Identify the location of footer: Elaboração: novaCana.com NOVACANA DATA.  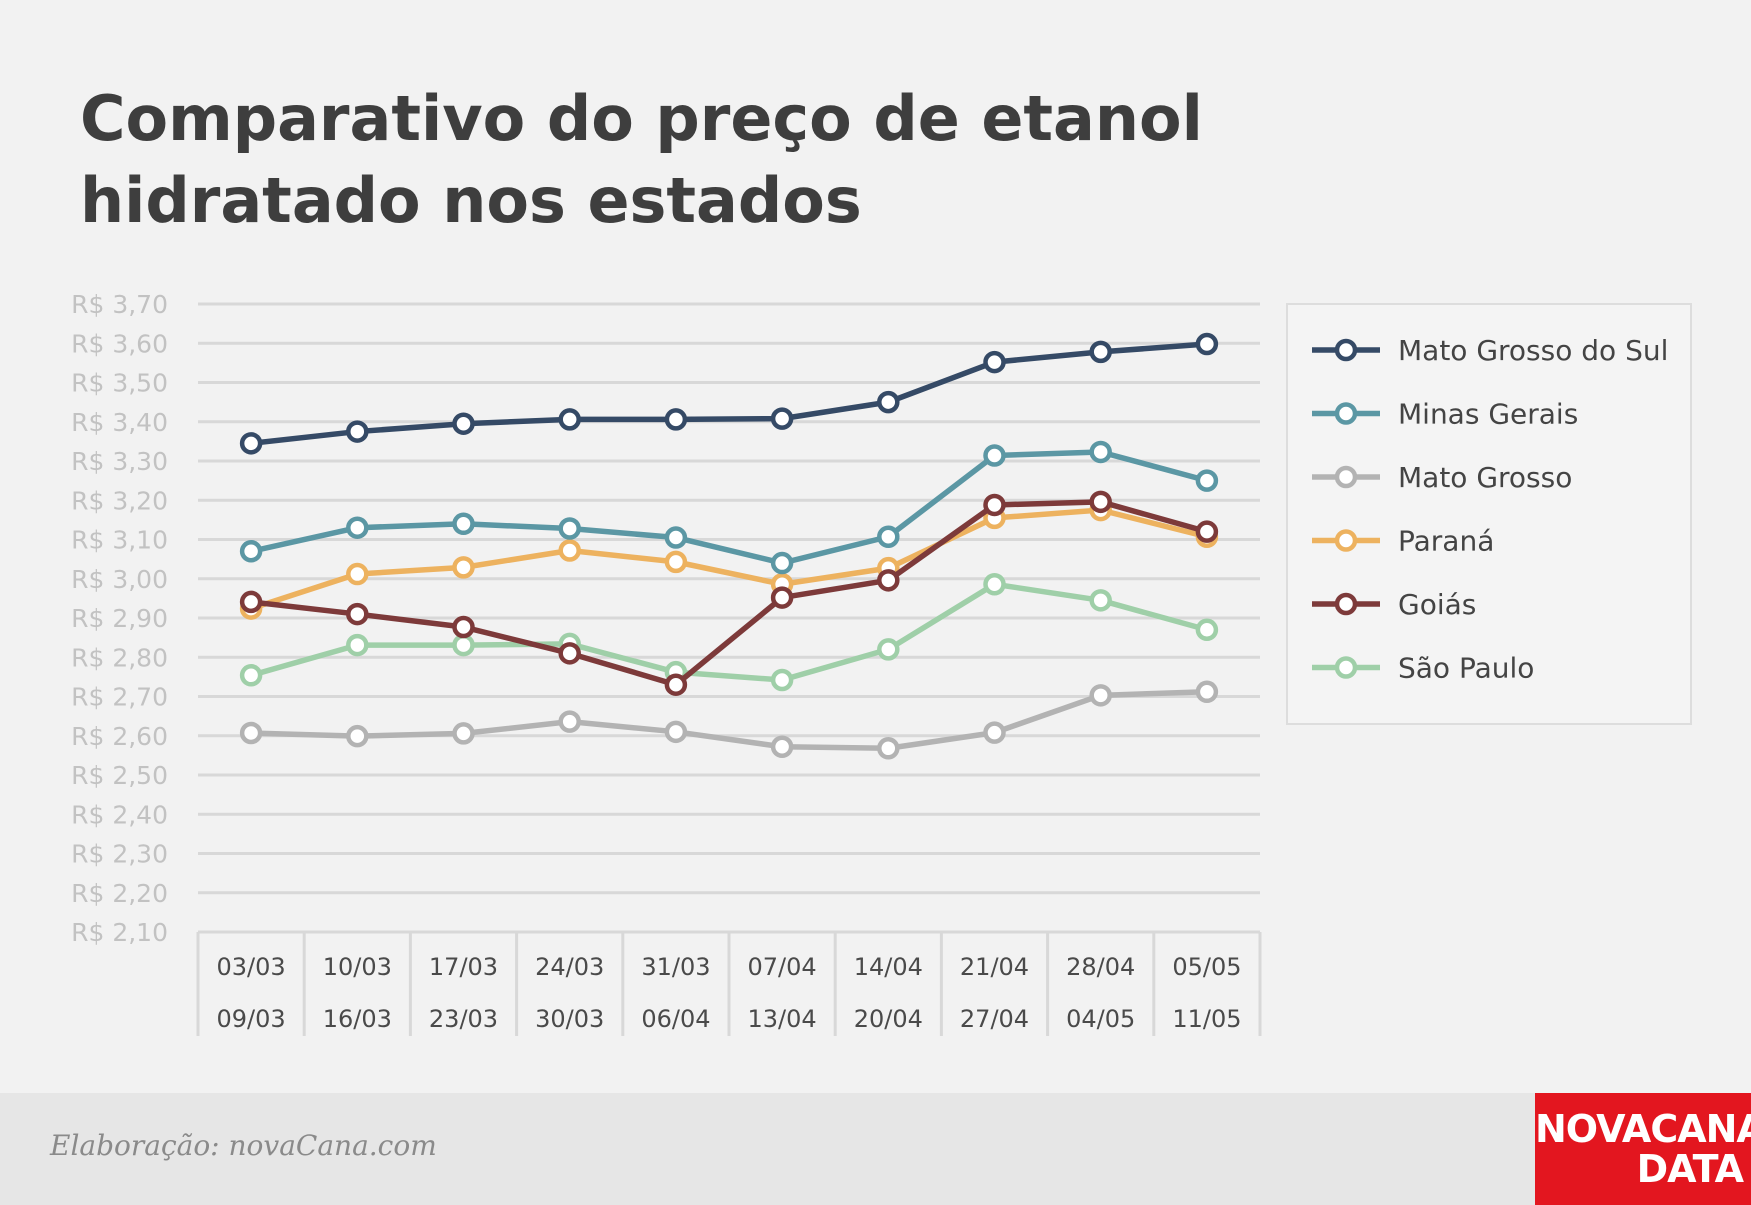
(875, 1149).